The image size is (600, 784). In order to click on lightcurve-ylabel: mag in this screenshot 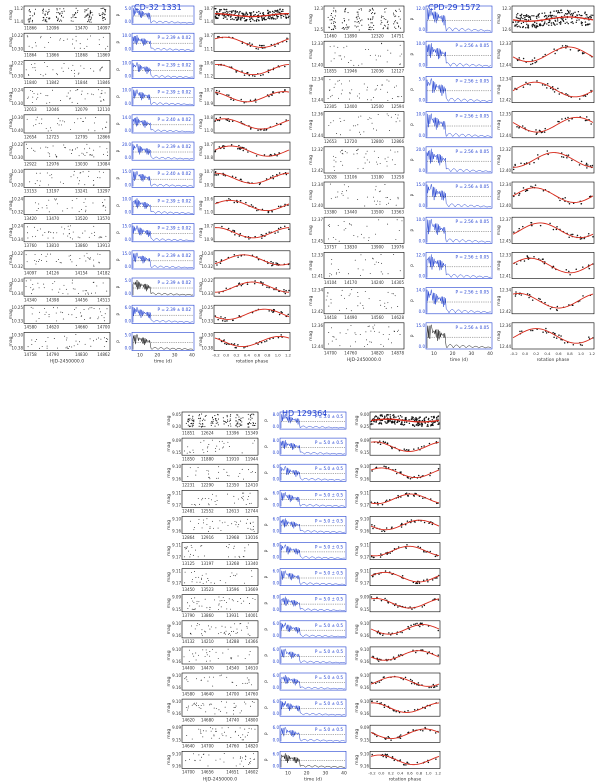, I will do `click(11, 314)`.